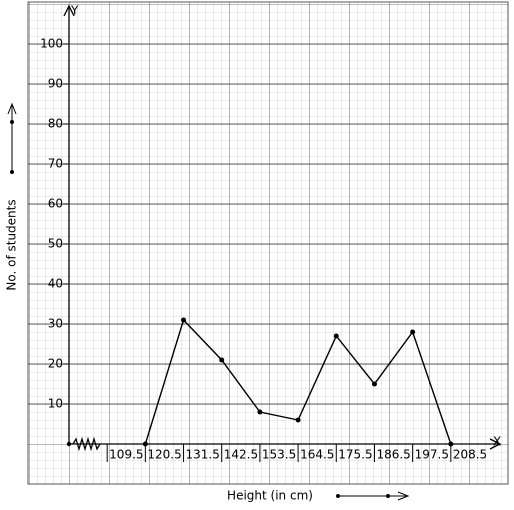 The height and width of the screenshot is (510, 514). Describe the element at coordinates (470, 455) in the screenshot. I see `x-tick-label: 208.5` at that location.